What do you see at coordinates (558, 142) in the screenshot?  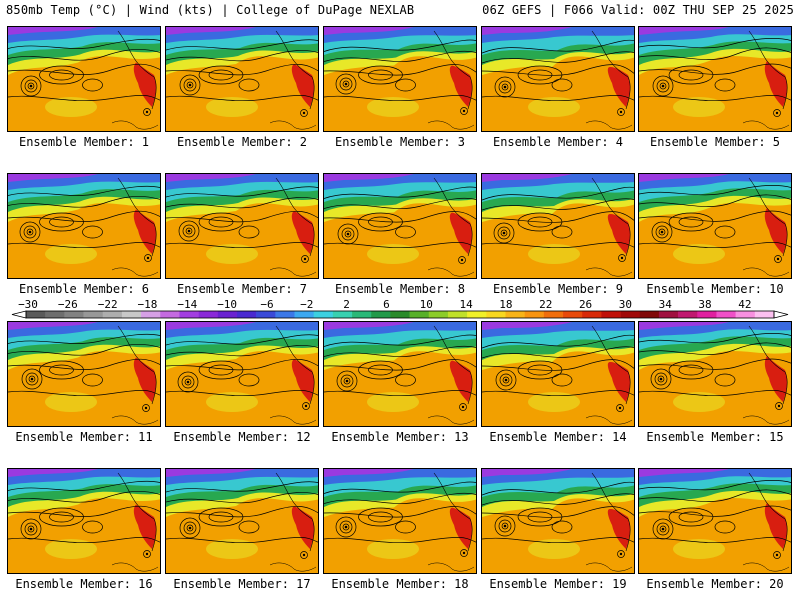 I see `ensemble-member-label: Ensemble Member: 4` at bounding box center [558, 142].